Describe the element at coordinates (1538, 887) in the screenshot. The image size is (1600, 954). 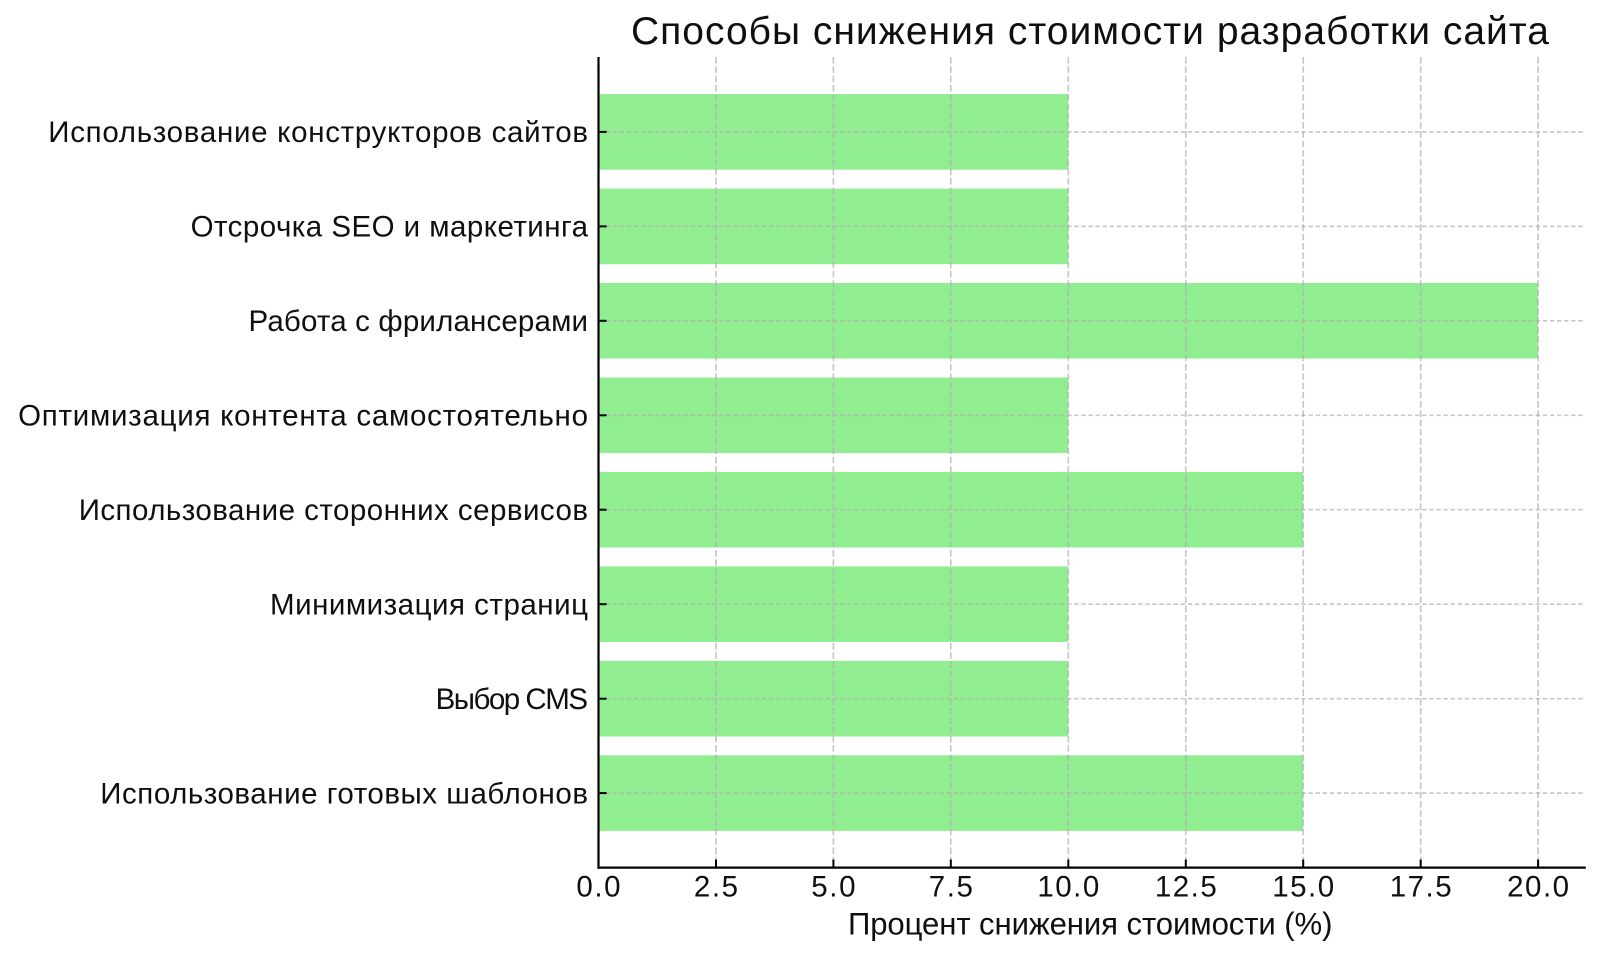
I see `svg-text: 20.0` at that location.